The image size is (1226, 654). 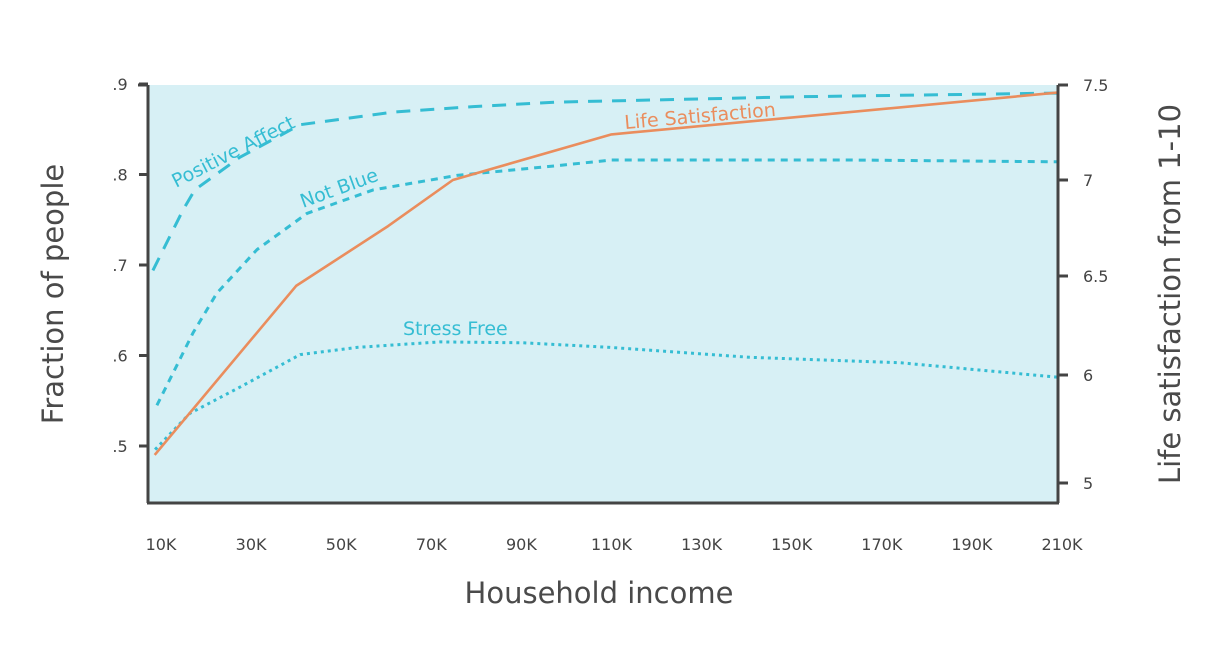 I want to click on y2-tick-label: 5, so click(x=1088, y=483).